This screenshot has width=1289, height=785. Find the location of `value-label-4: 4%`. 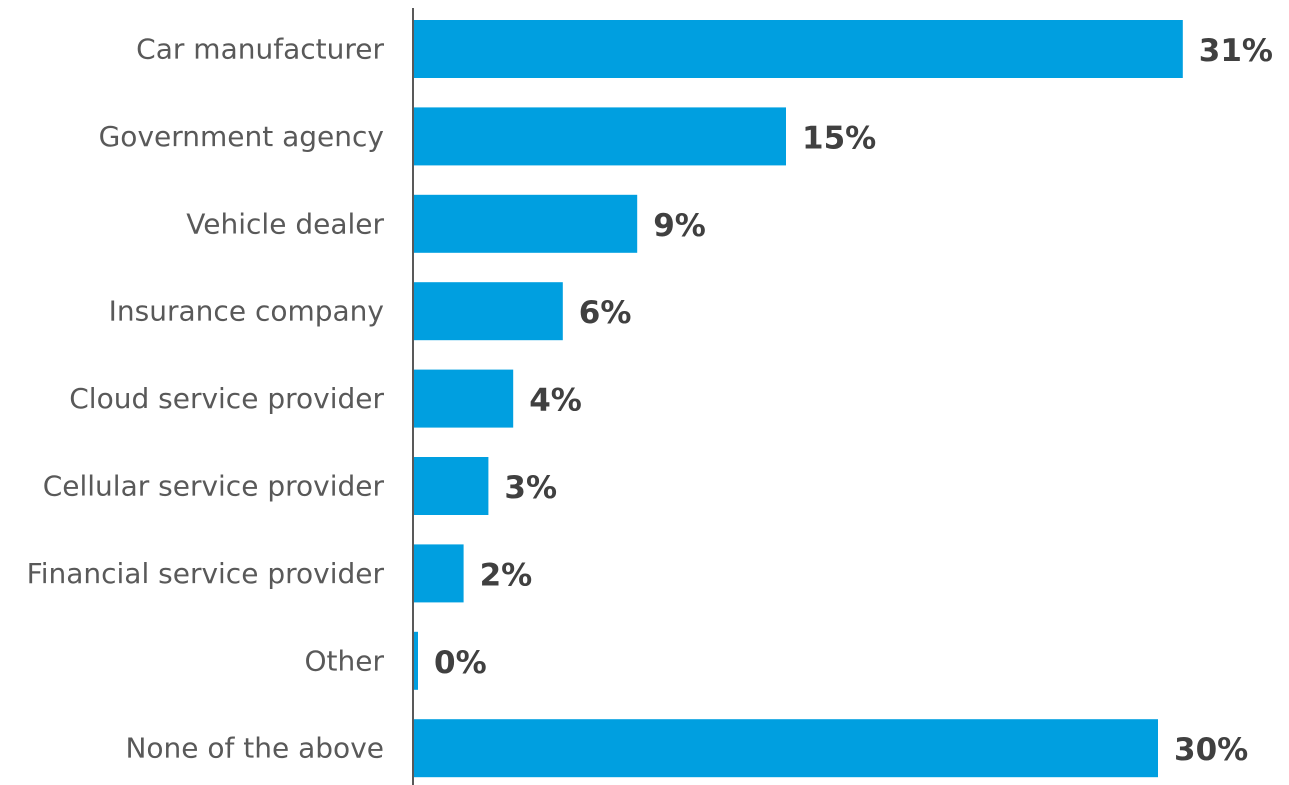

value-label-4: 4% is located at coordinates (555, 401).